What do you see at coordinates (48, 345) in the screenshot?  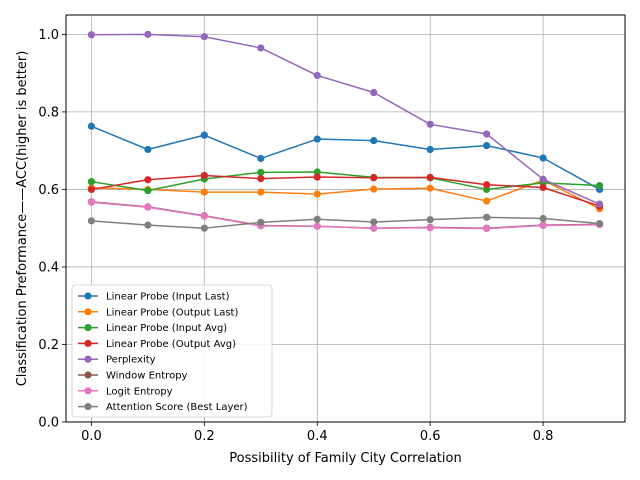 I see `y-tick-label: 0.2` at bounding box center [48, 345].